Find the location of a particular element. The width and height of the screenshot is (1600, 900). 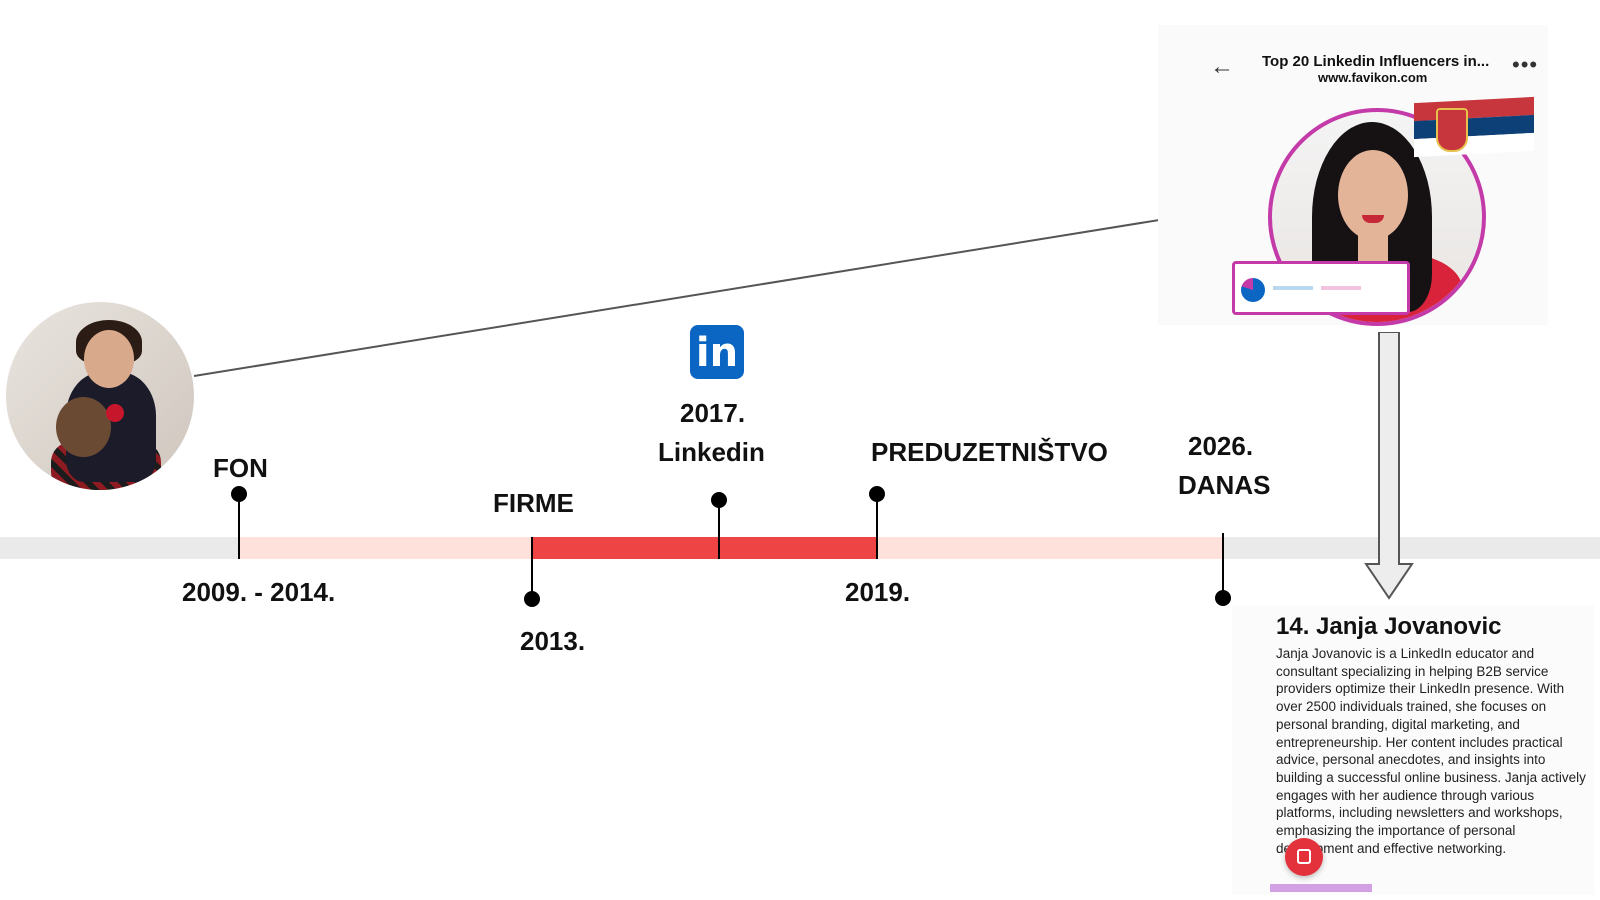

label-fon: FON is located at coordinates (240, 468).